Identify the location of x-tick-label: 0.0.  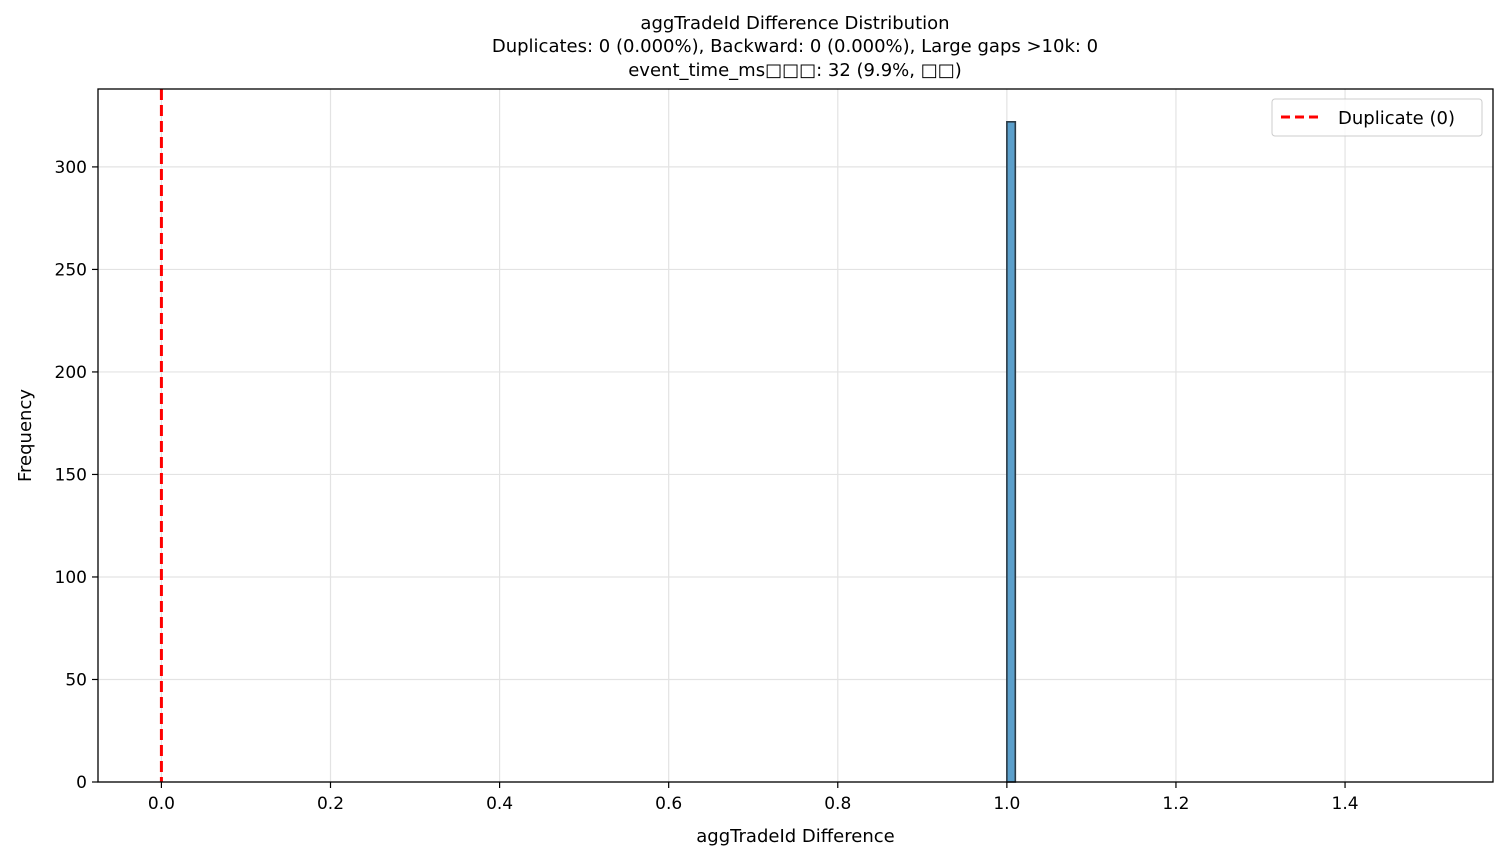
(161, 804).